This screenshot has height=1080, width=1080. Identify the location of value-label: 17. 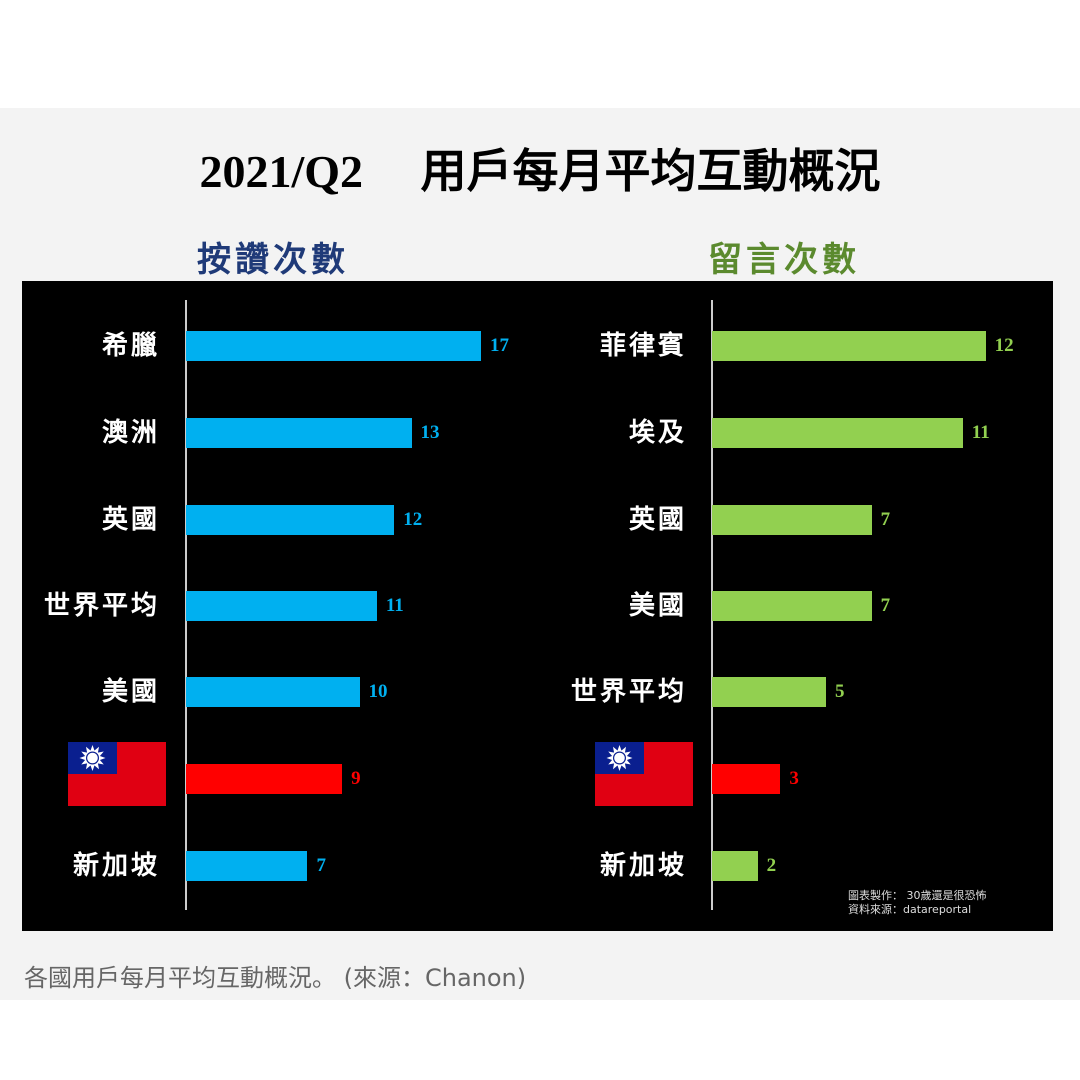
(499, 345).